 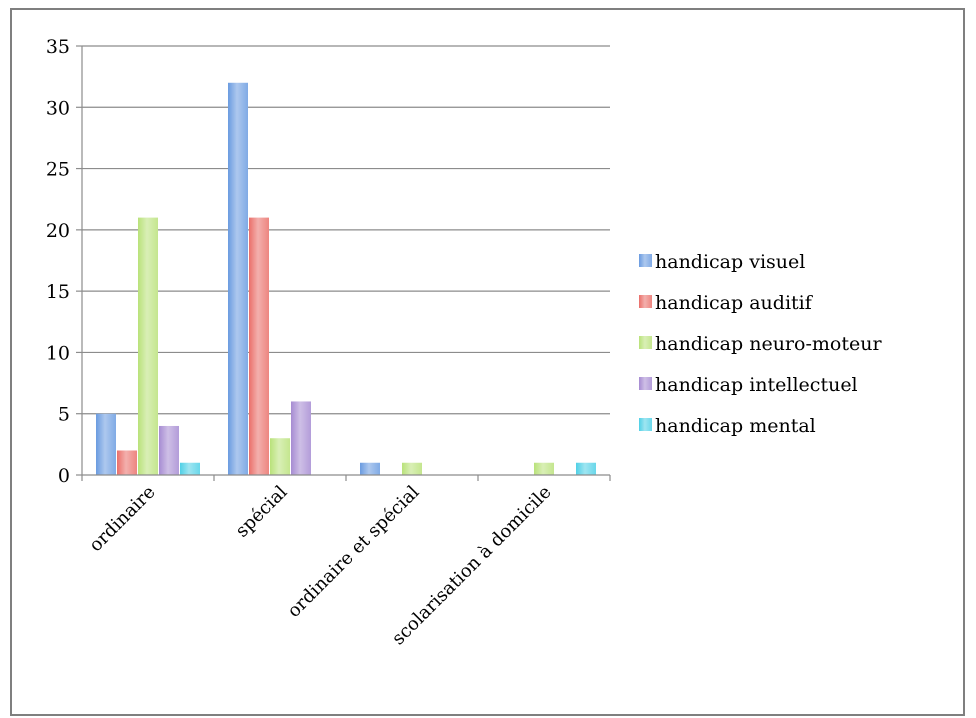 What do you see at coordinates (58, 231) in the screenshot?
I see `y-tick-label: 20` at bounding box center [58, 231].